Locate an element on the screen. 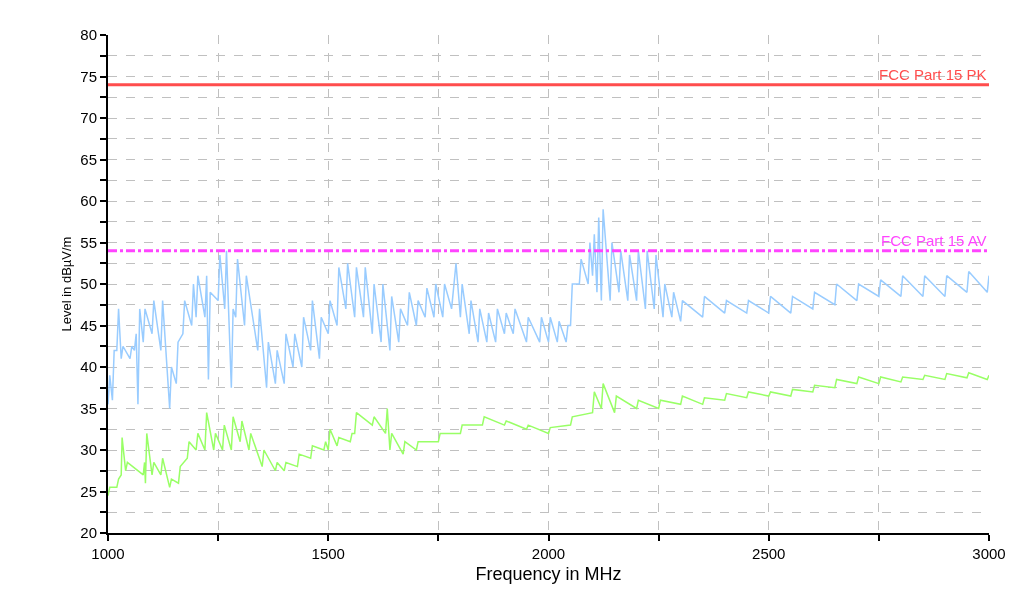 This screenshot has height=597, width=1030. x-tick-label: 2500 is located at coordinates (769, 553).